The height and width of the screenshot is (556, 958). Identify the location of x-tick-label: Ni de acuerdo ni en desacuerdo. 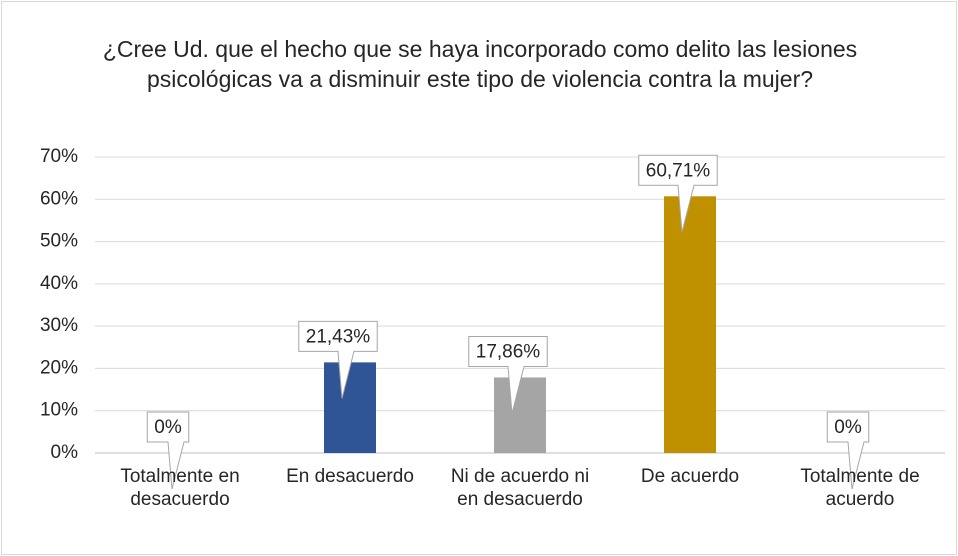
(520, 488).